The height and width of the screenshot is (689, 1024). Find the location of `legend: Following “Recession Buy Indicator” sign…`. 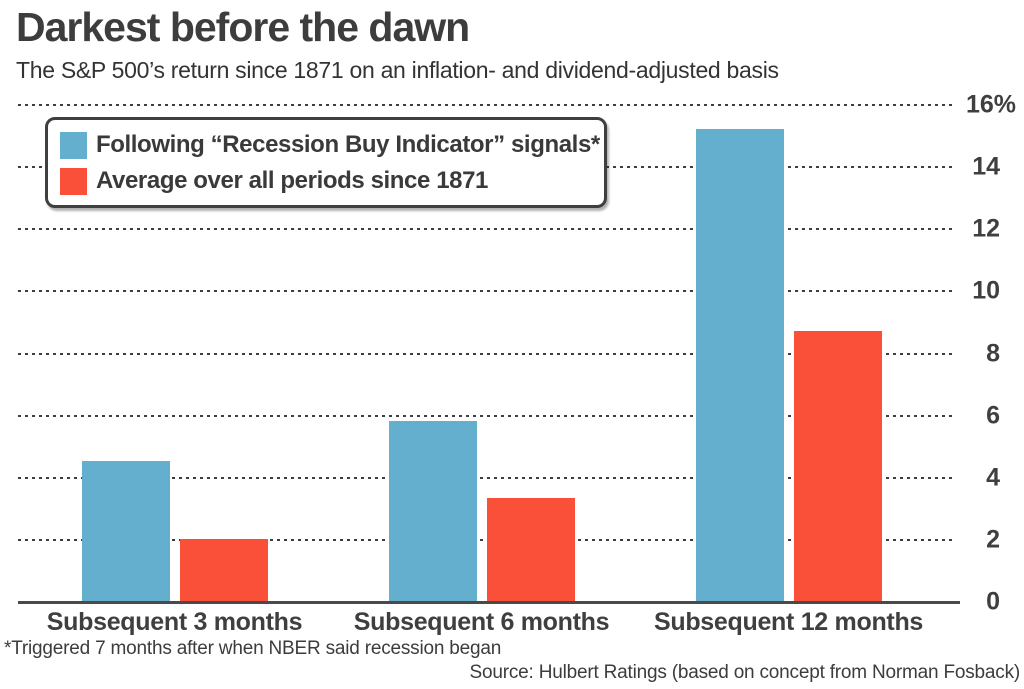

legend: Following “Recession Buy Indicator” sign… is located at coordinates (326, 162).